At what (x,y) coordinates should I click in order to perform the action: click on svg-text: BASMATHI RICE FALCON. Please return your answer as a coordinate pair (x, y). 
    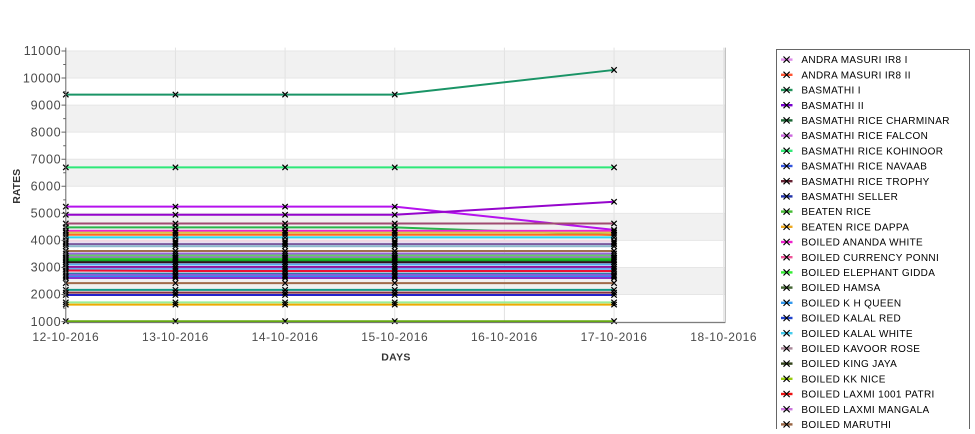
    Looking at the image, I should click on (864, 136).